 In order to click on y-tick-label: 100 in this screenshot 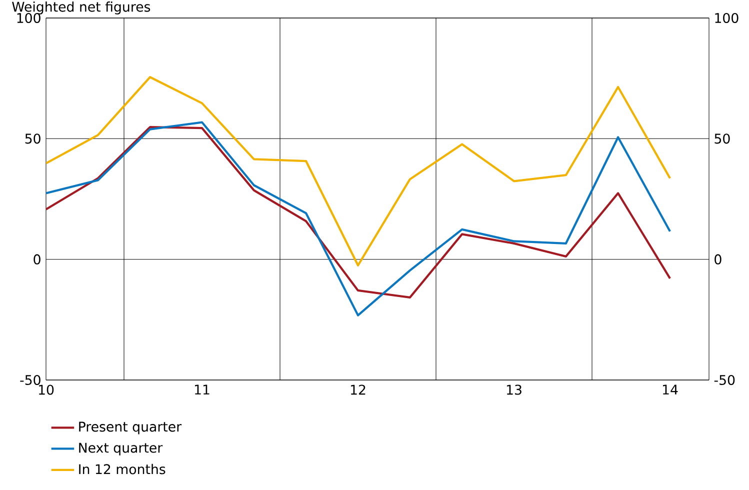, I will do `click(28, 18)`.